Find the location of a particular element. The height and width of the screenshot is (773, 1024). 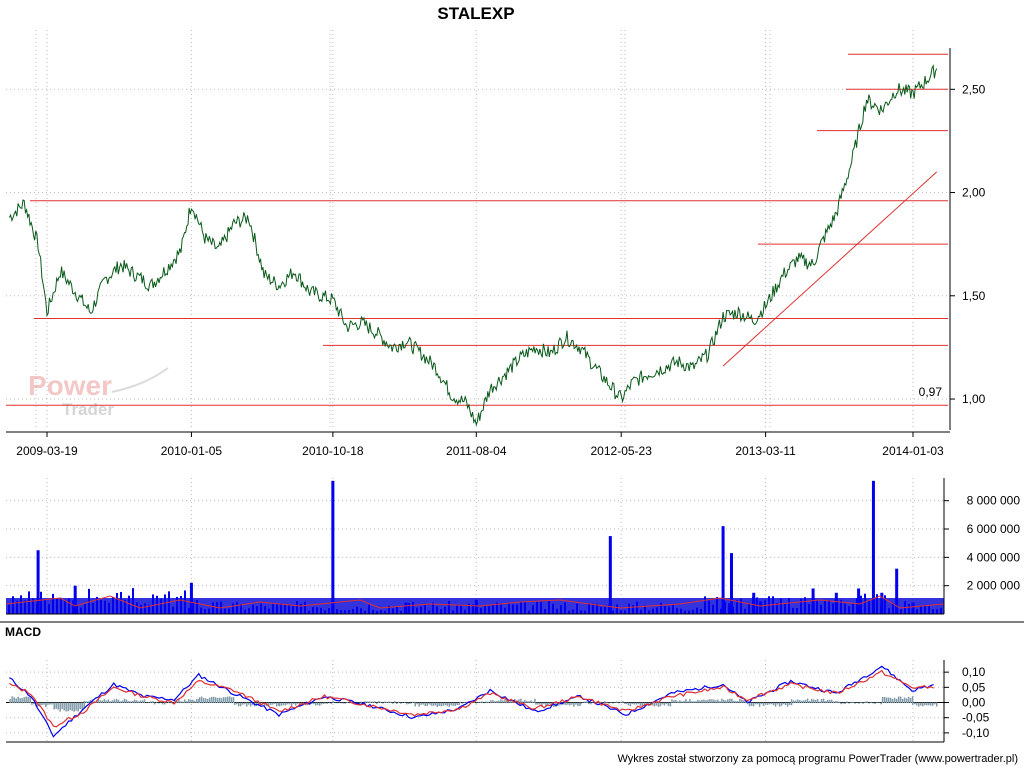

macd-y-tick-label-1: -0,05 is located at coordinates (976, 718).